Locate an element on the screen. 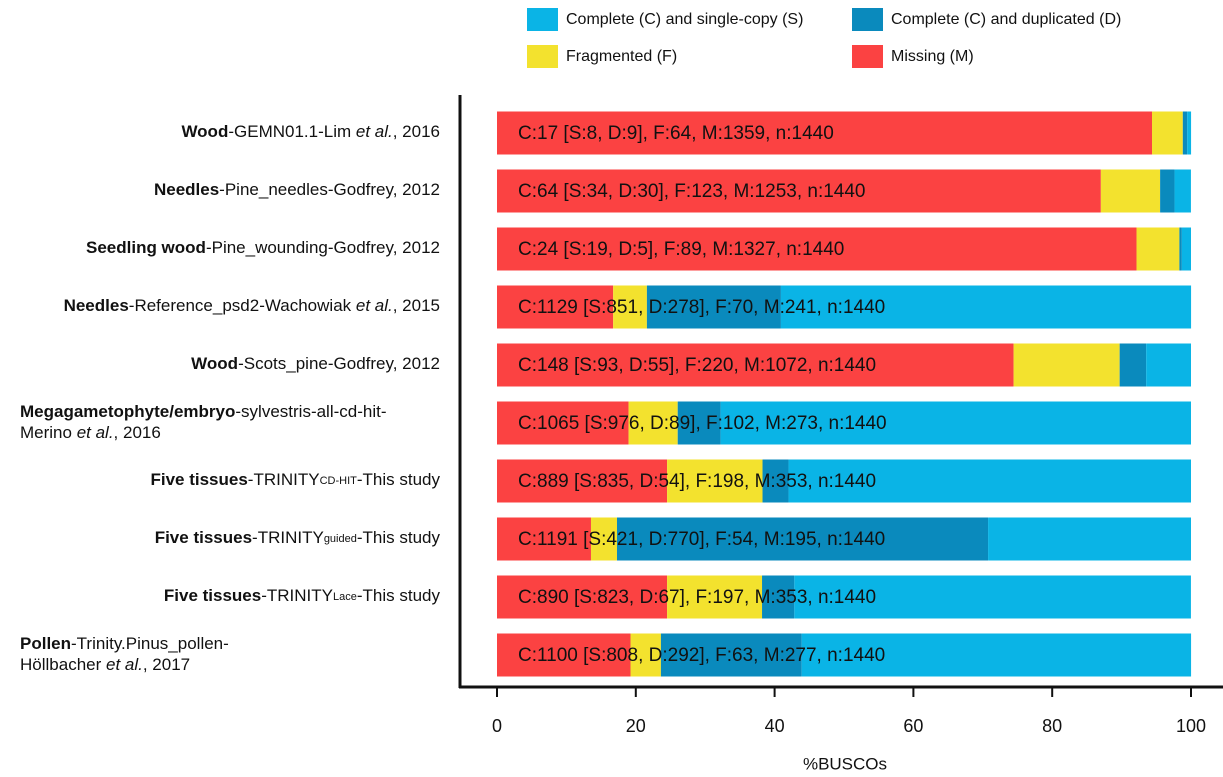 The width and height of the screenshot is (1223, 777). x-tick-label: 60 is located at coordinates (913, 726).